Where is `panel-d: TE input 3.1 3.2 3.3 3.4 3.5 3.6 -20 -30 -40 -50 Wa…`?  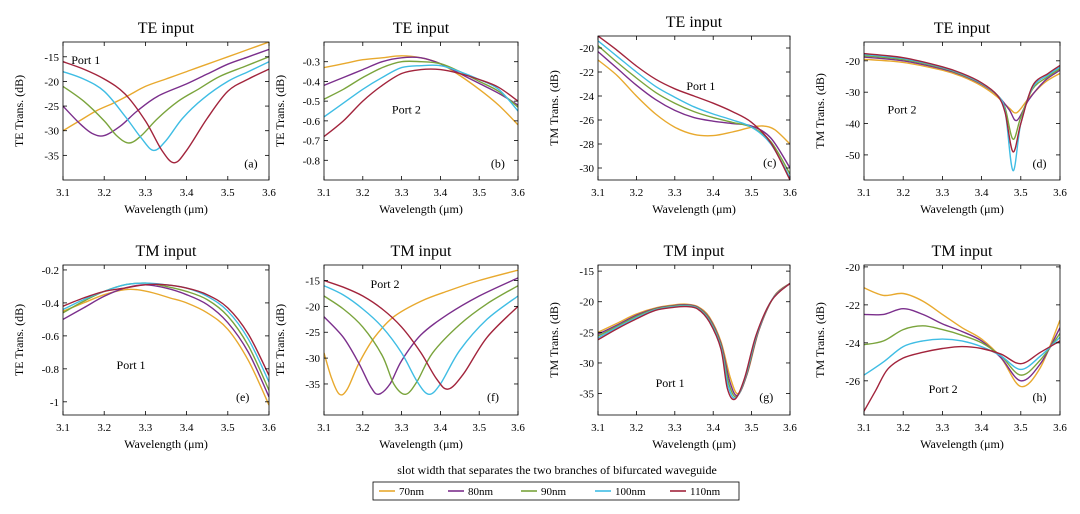
panel-d: TE input 3.1 3.2 3.3 3.4 3.5 3.6 -20 -30 -40 -50 Wa… is located at coordinates (940, 118).